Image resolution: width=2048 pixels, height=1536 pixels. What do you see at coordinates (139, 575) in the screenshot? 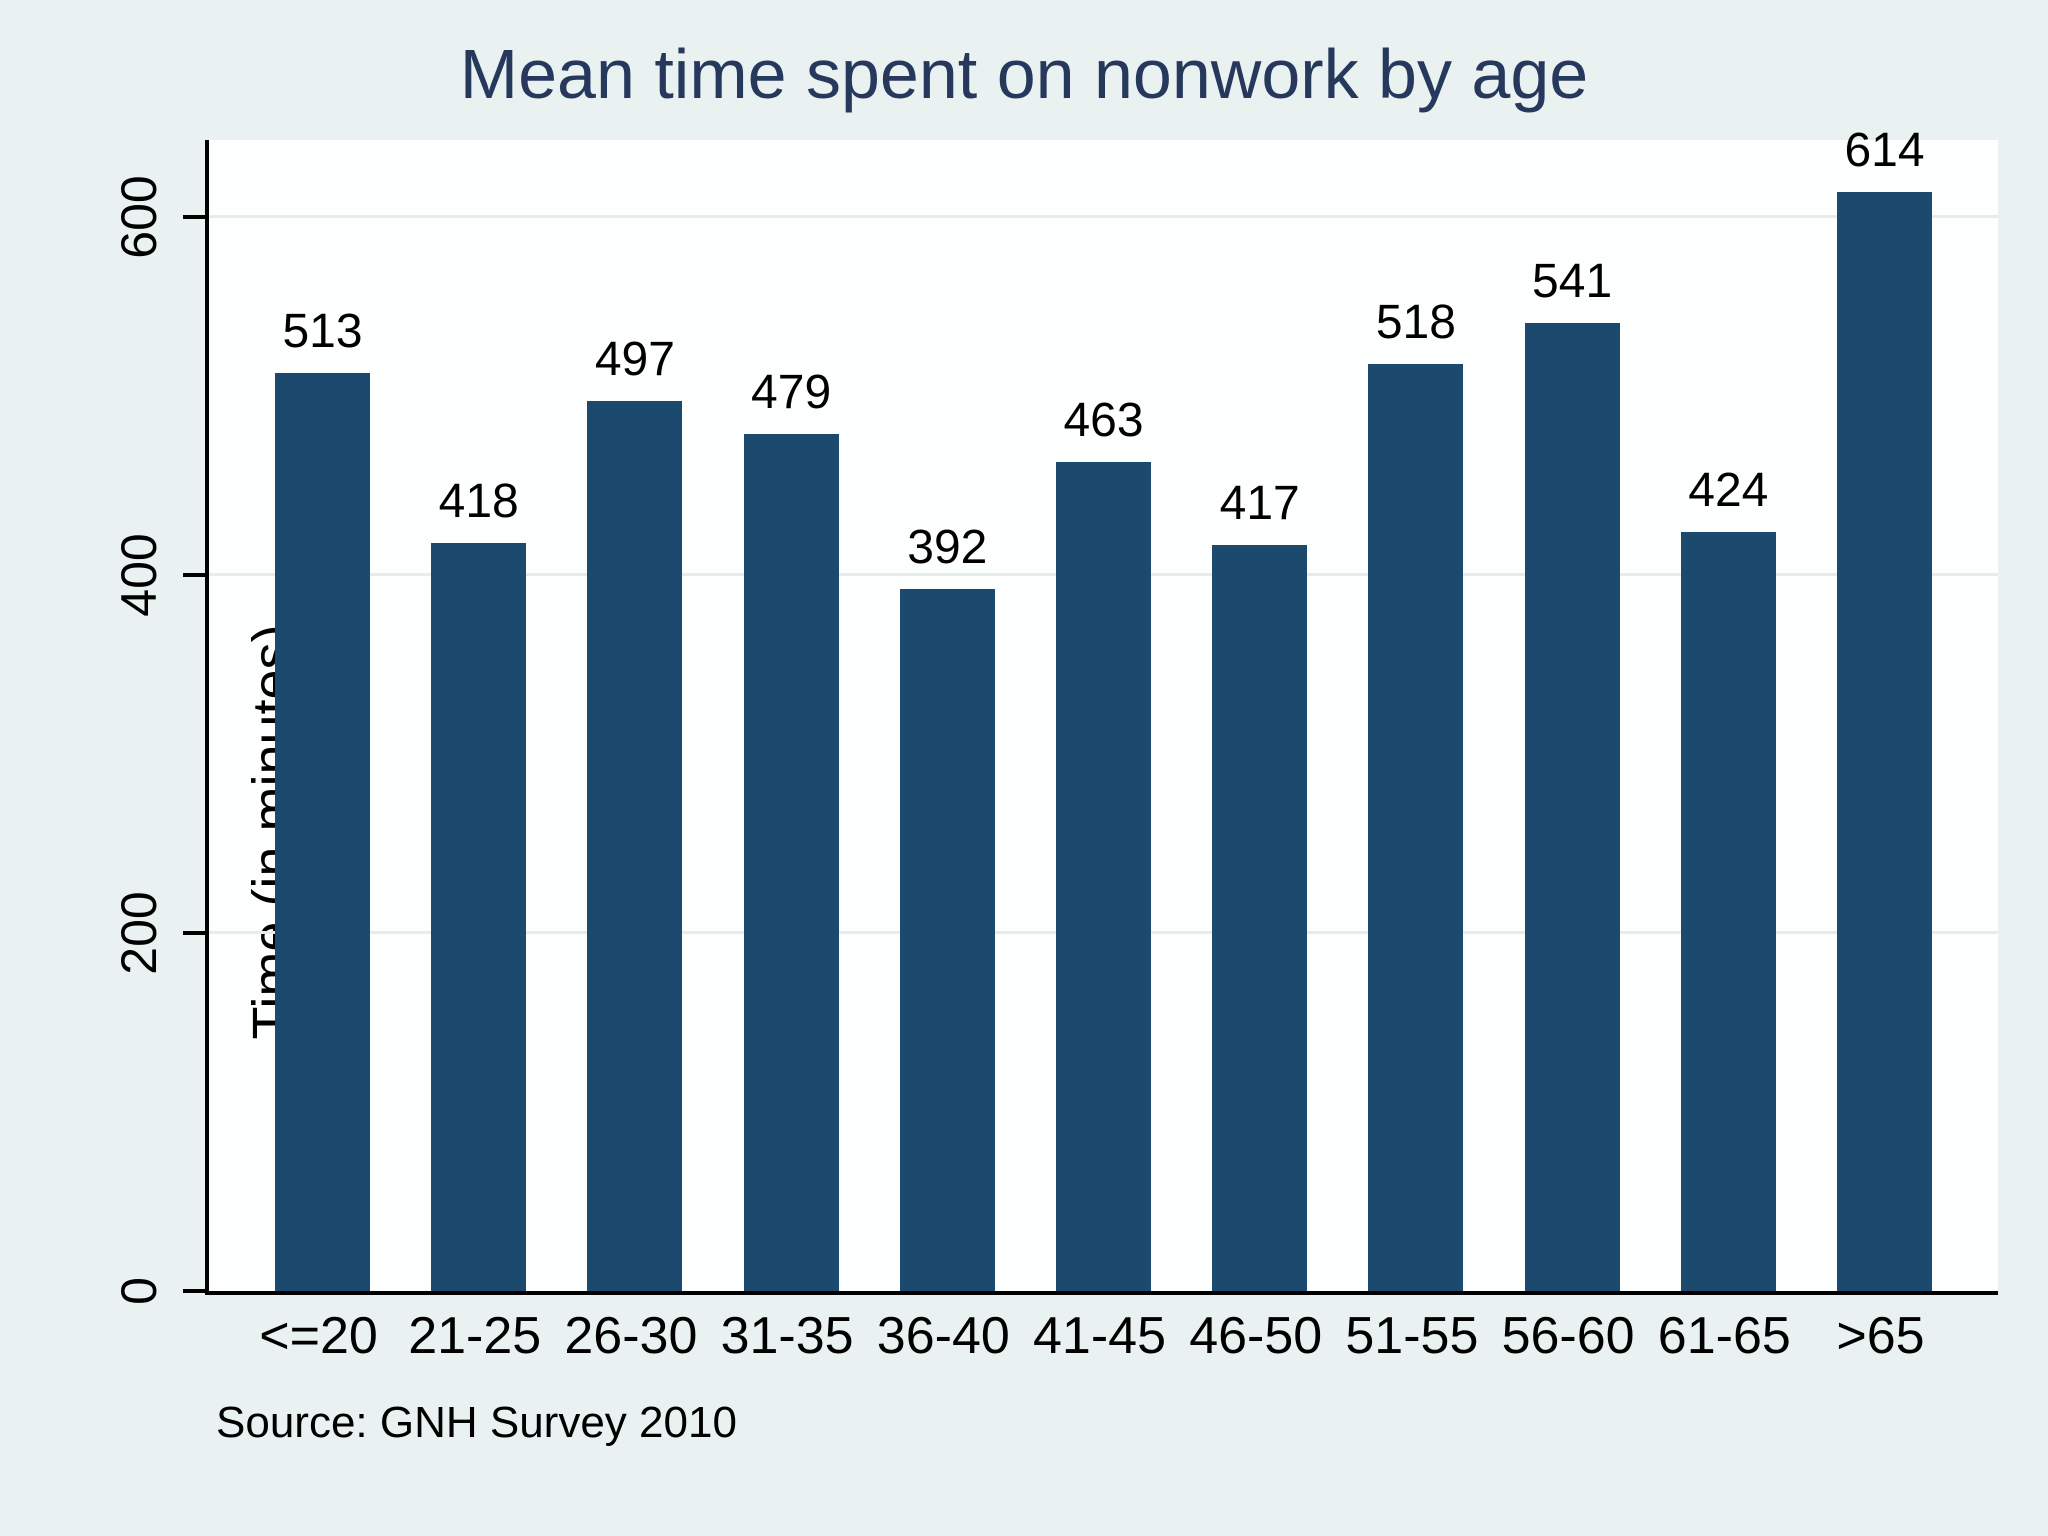
I see `y-axis-tick-label-400: 400` at bounding box center [139, 575].